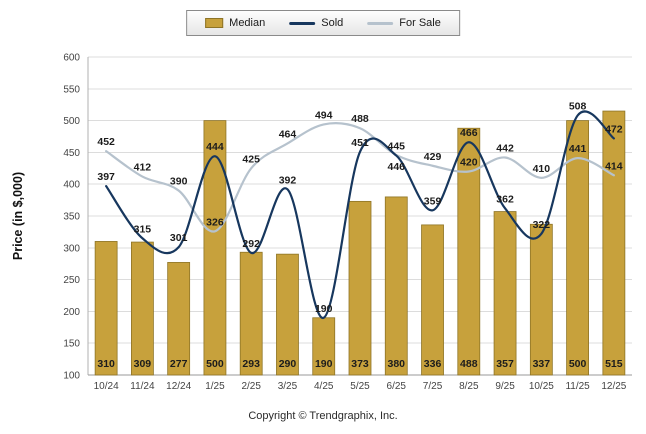 The width and height of the screenshot is (646, 434). Describe the element at coordinates (106, 364) in the screenshot. I see `median-value-label: 310` at that location.